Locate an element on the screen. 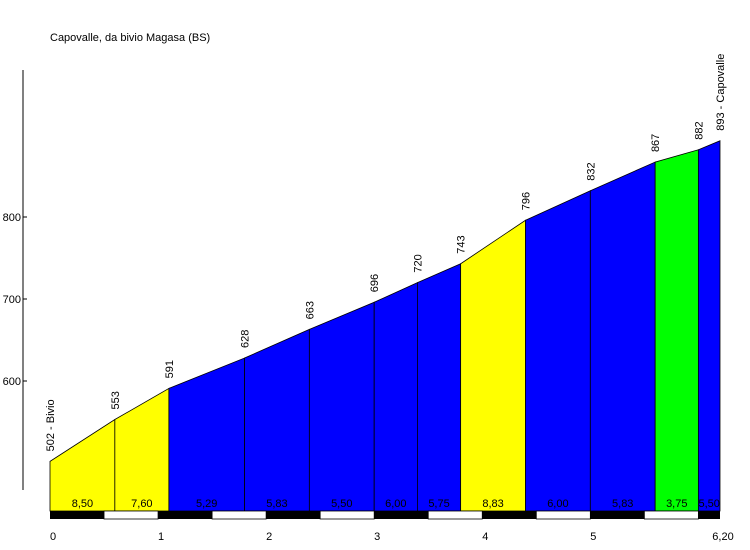 Image resolution: width=750 pixels, height=550 pixels. elevation-label: 696 is located at coordinates (375, 283).